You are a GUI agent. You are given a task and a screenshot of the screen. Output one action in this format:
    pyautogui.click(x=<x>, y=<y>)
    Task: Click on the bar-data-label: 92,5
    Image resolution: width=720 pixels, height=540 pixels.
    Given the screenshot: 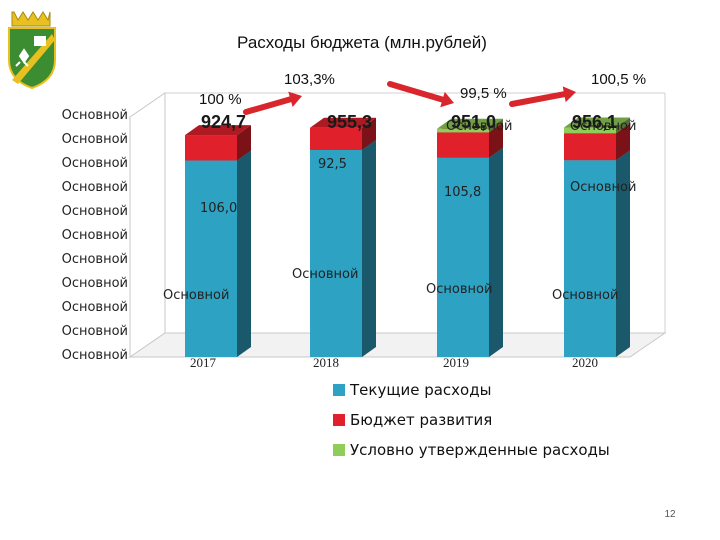 What is the action you would take?
    pyautogui.click(x=332, y=164)
    